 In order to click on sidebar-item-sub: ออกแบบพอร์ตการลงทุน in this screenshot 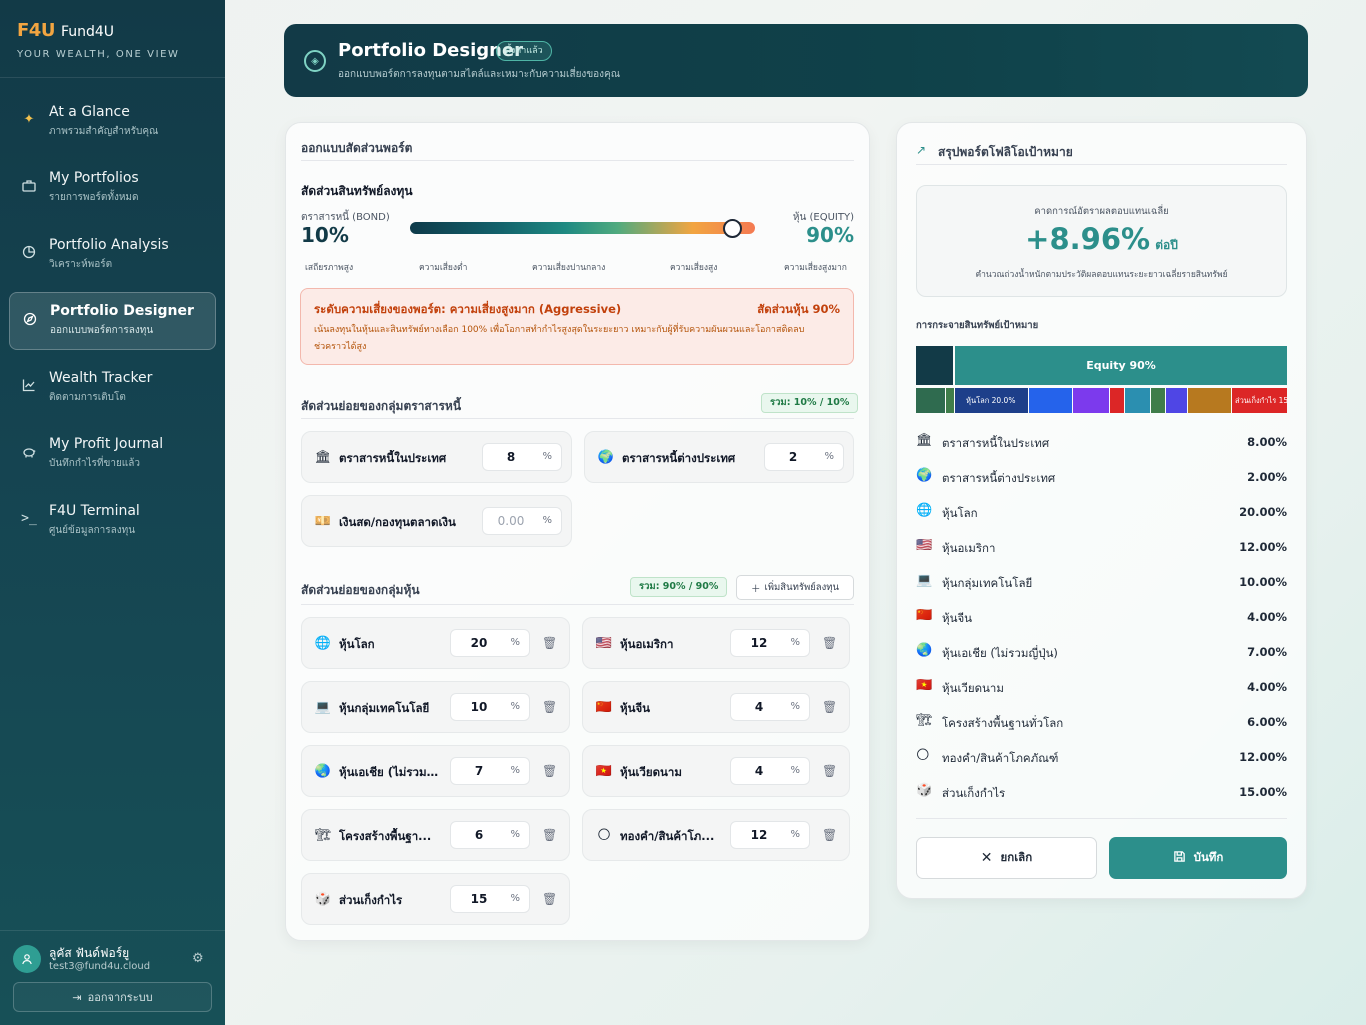, I will do `click(102, 330)`.